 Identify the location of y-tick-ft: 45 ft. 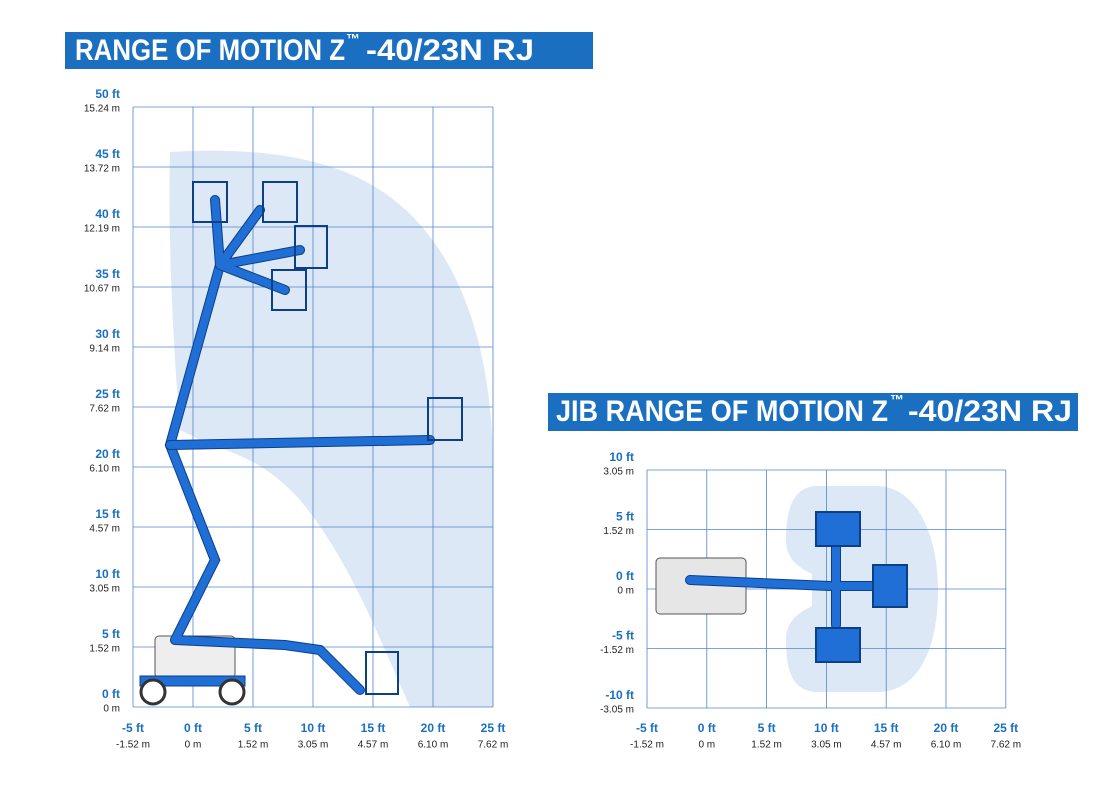
(107, 154).